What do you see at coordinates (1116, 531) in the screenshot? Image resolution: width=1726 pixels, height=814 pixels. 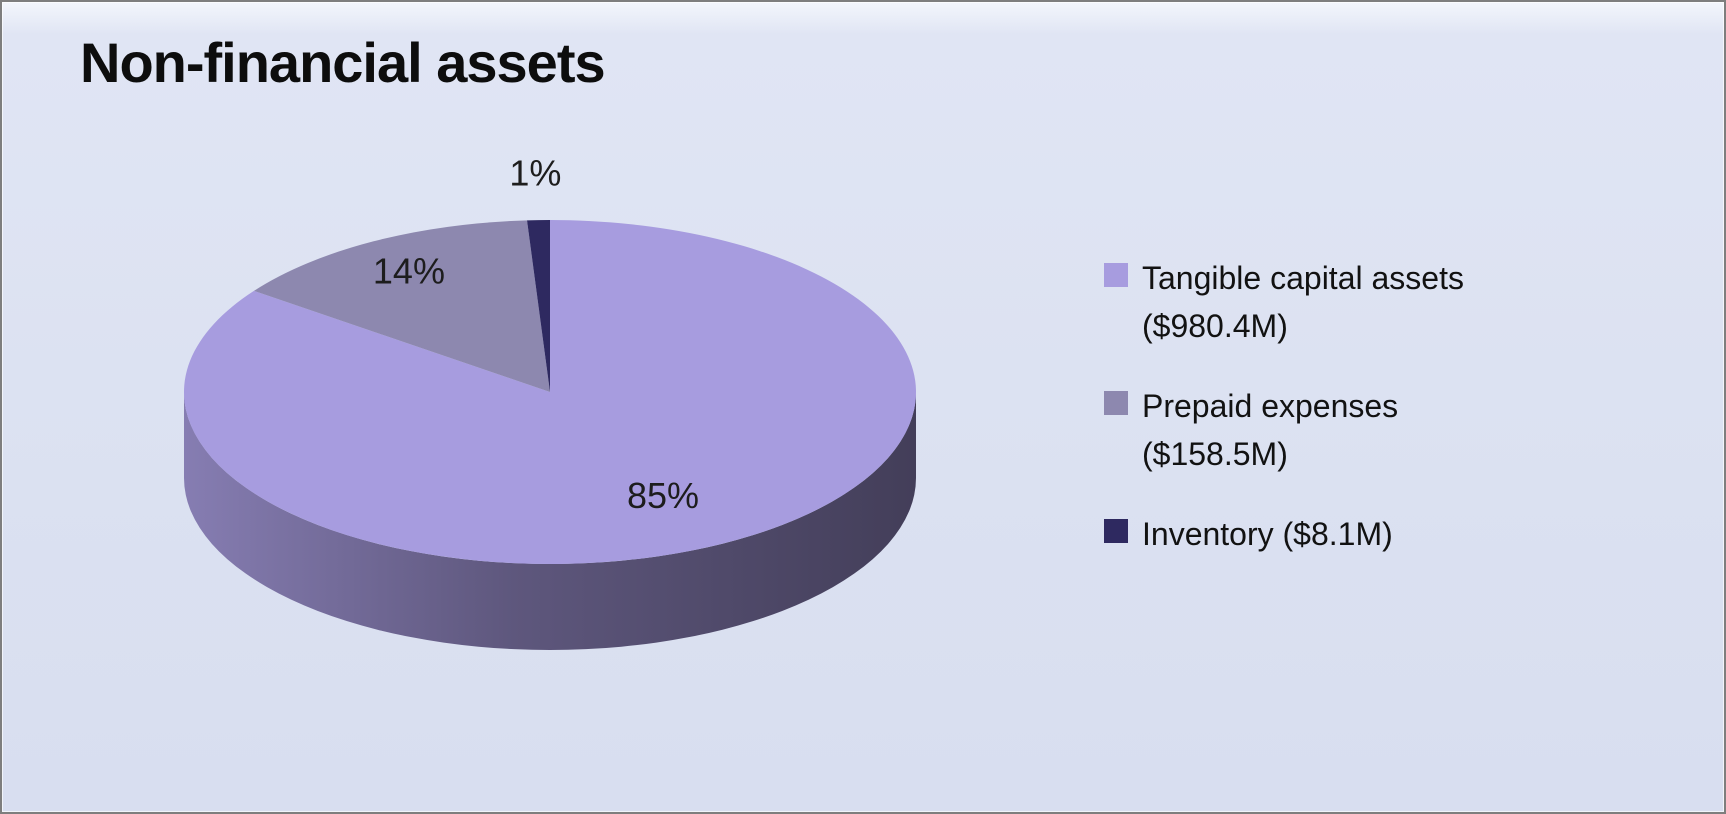 I see `legend-swatch-inventory` at bounding box center [1116, 531].